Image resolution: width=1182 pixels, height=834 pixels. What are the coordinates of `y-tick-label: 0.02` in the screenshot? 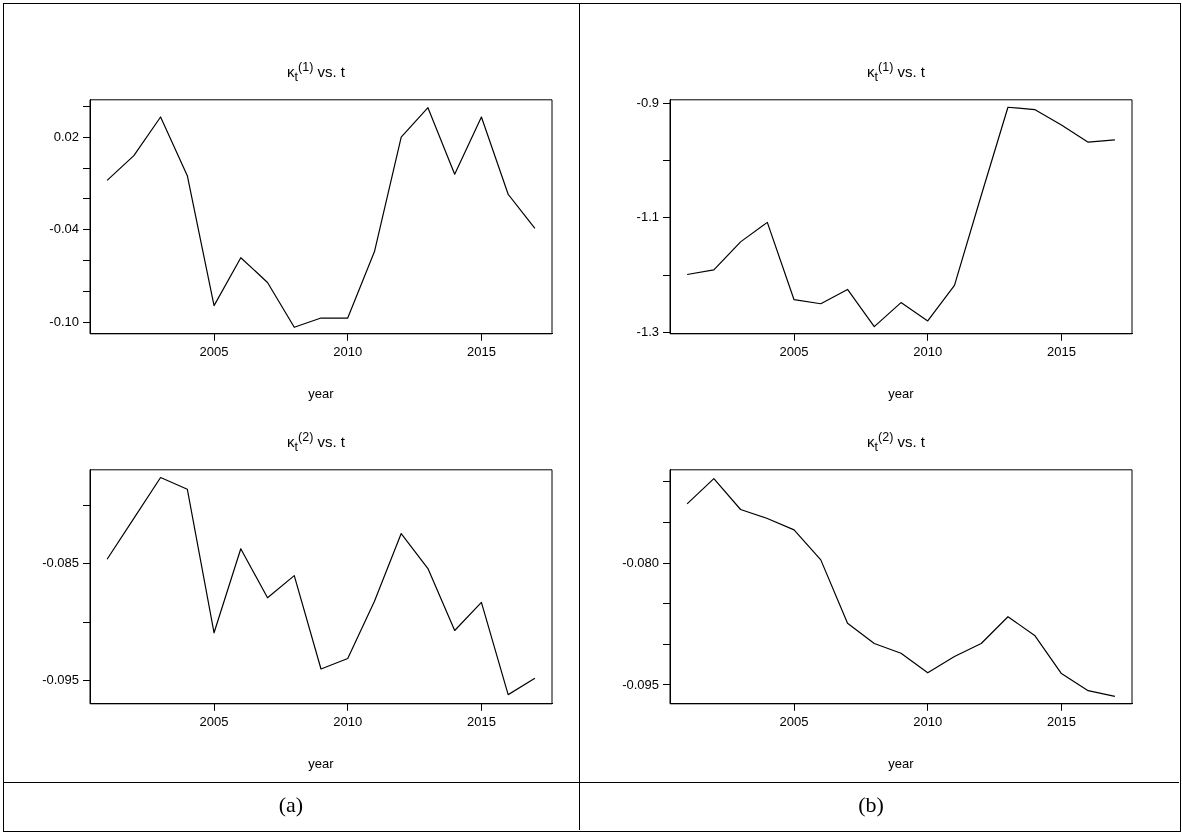 It's located at (66, 136).